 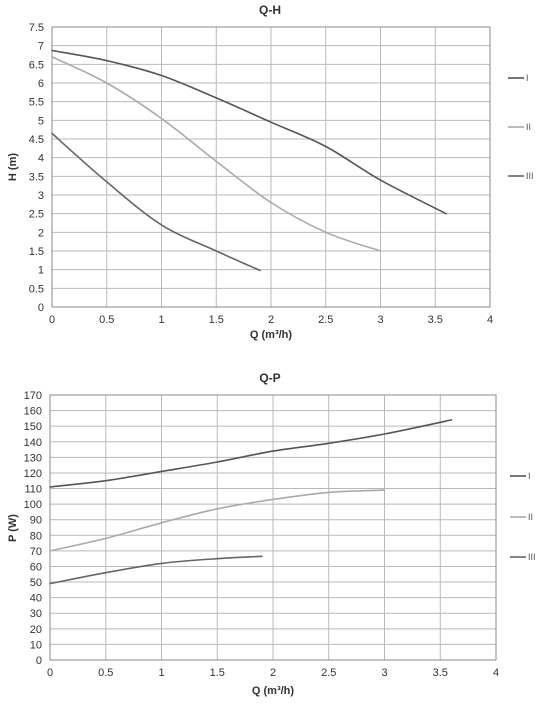 I want to click on y-tick-label: 100, so click(x=33, y=505).